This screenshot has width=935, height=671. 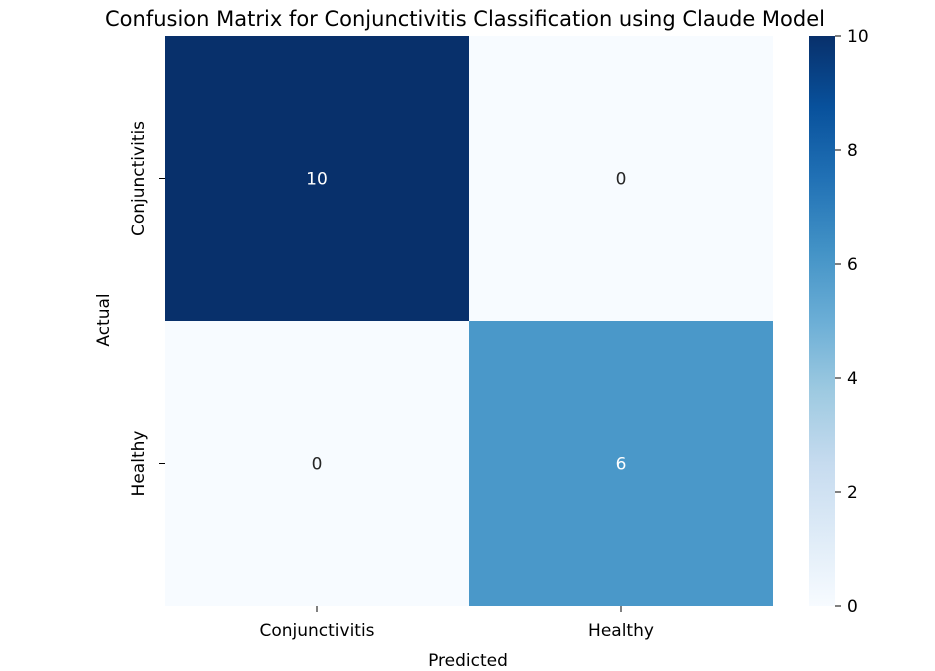 What do you see at coordinates (104, 319) in the screenshot?
I see `y-axis-label: Actual` at bounding box center [104, 319].